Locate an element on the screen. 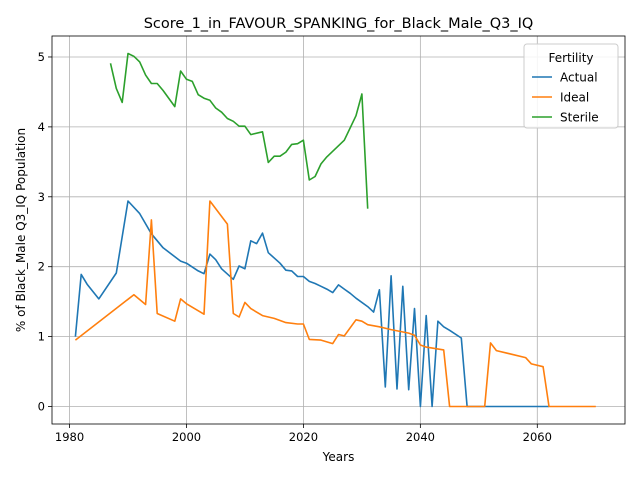  y-tick-label: 3 is located at coordinates (41, 197).